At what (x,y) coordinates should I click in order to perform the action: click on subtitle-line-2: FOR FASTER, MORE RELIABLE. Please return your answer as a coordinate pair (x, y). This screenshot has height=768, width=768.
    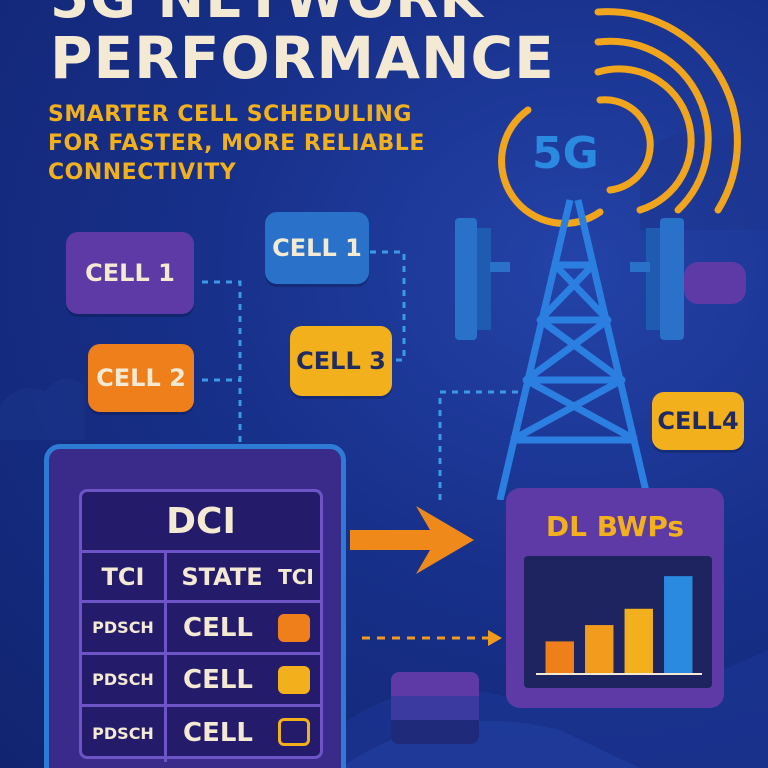
    Looking at the image, I should click on (236, 143).